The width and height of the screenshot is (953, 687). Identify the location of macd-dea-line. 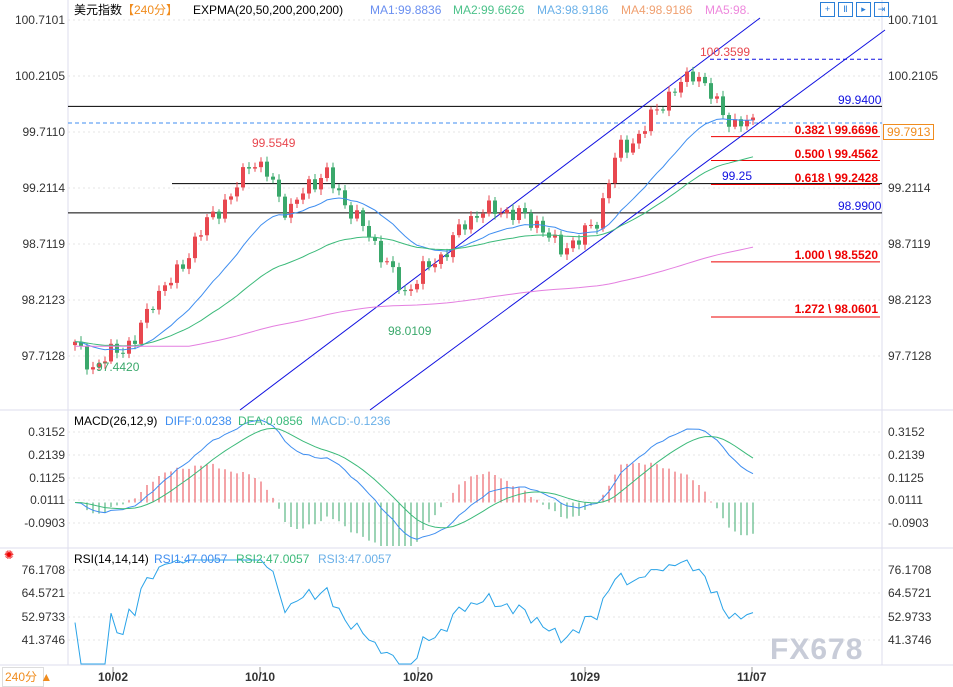
(414, 478).